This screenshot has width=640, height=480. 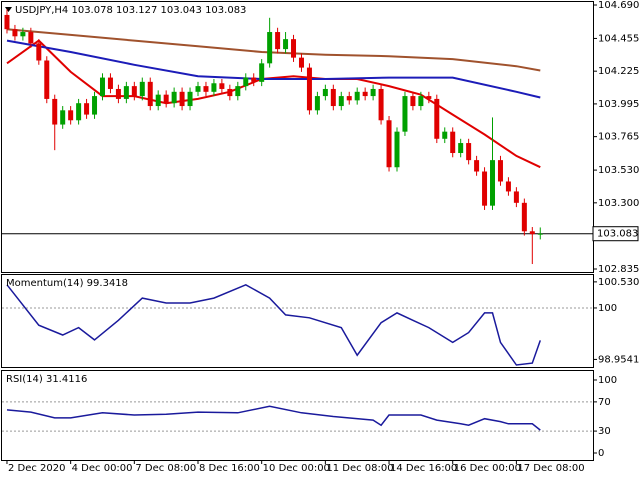 I want to click on x-tick-label: 14 Dec 16:00, so click(x=423, y=468).